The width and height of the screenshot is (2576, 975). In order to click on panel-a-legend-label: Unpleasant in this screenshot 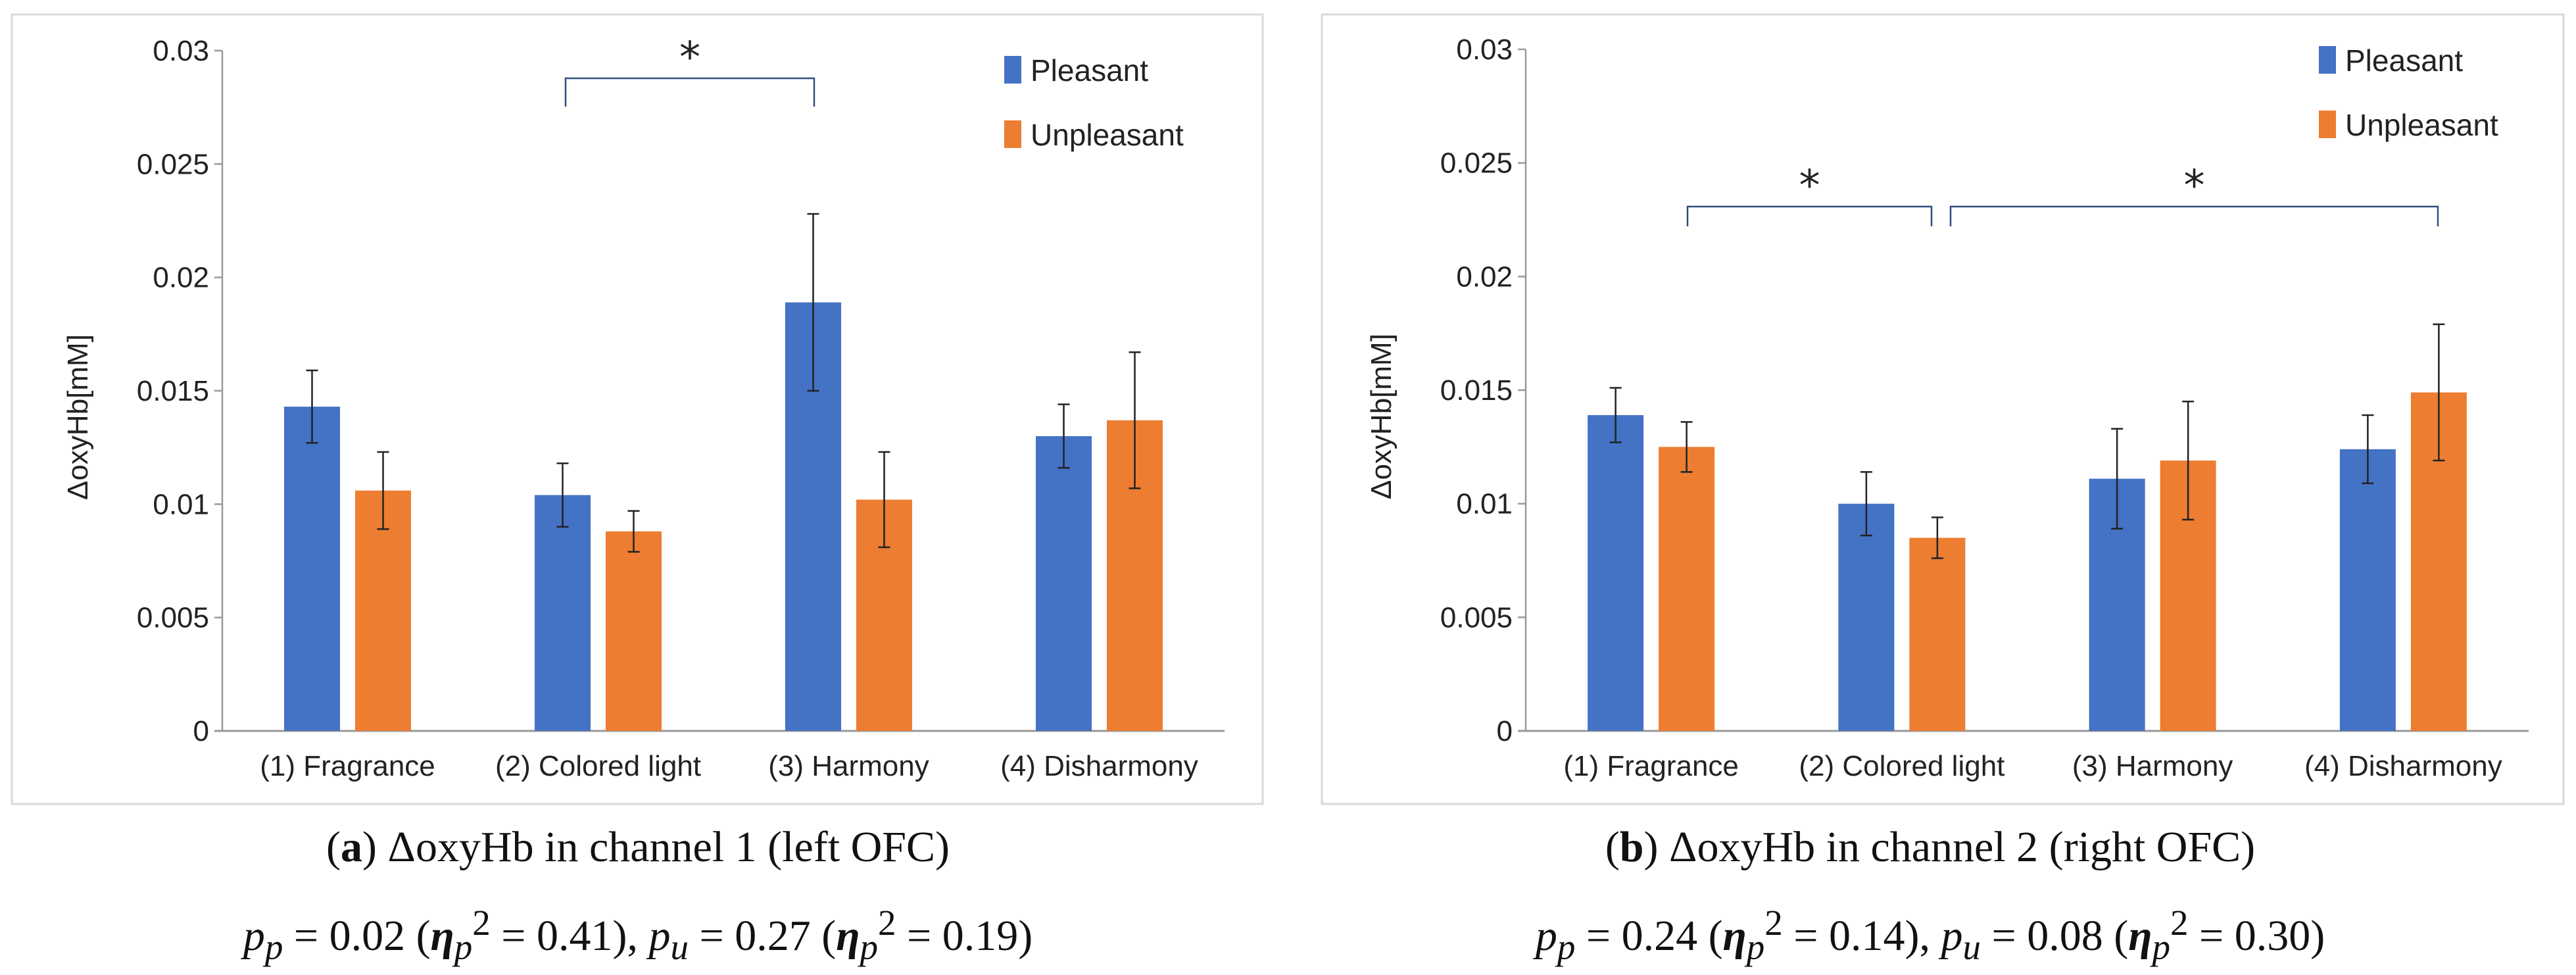, I will do `click(1108, 135)`.